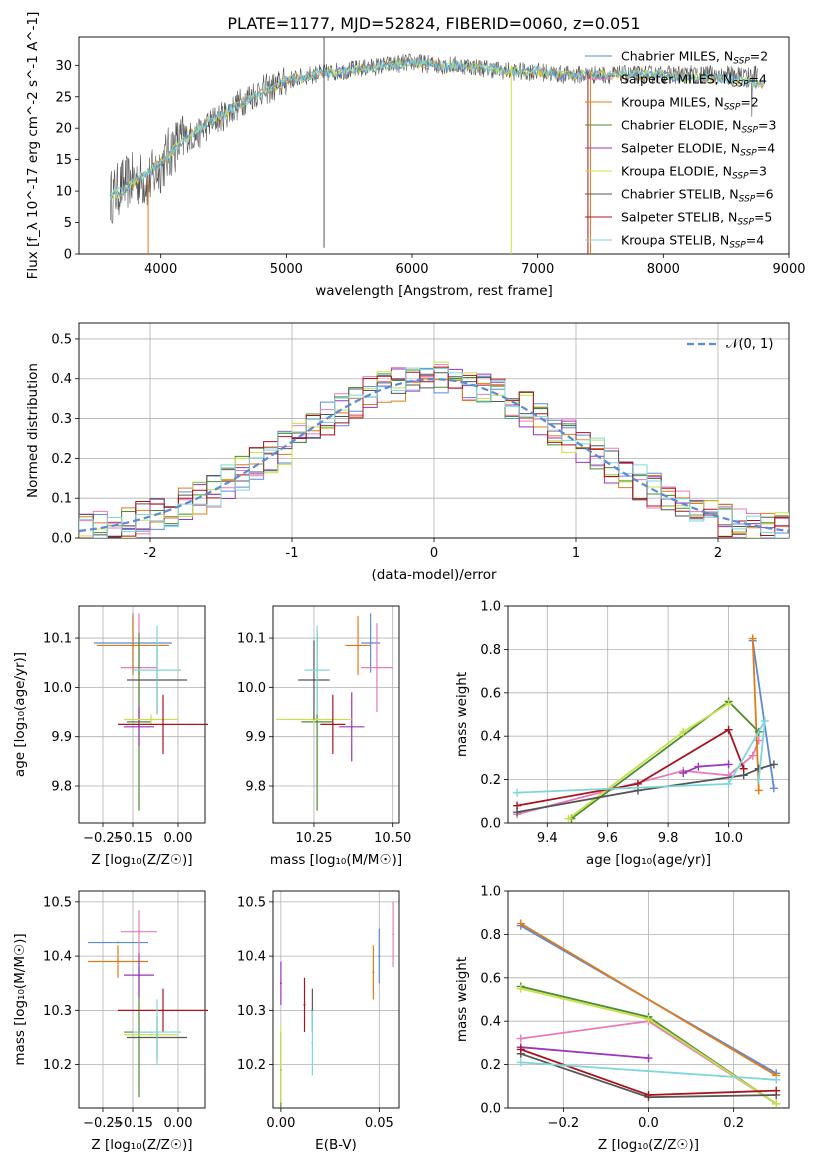 This screenshot has width=819, height=1170. Describe the element at coordinates (61, 499) in the screenshot. I see `y-tick-label: 0.1` at that location.